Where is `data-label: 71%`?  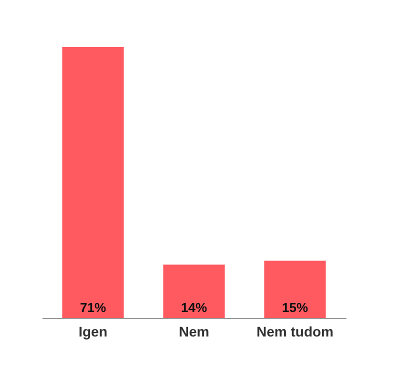
data-label: 71% is located at coordinates (93, 307).